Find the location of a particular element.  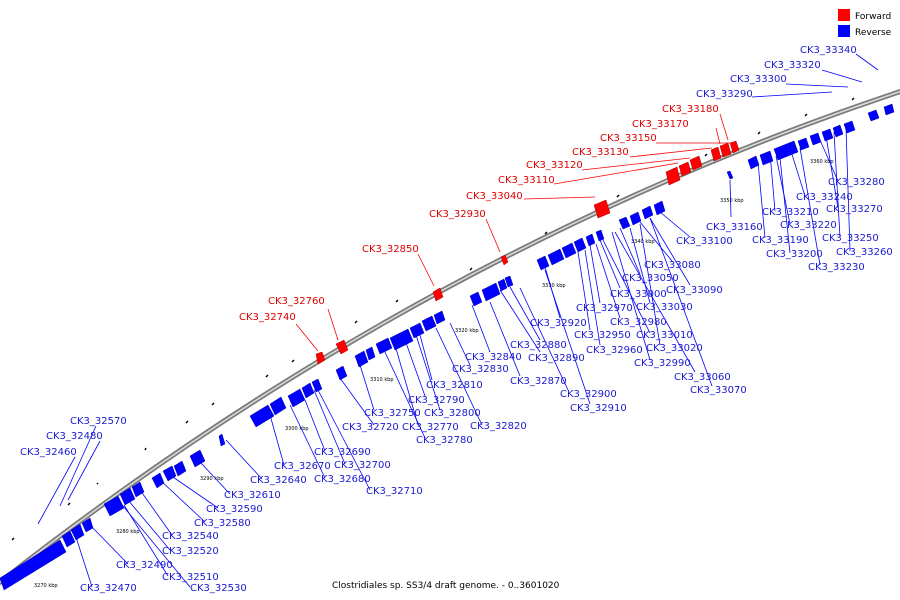

gene-label: CK3_32720 is located at coordinates (370, 427).